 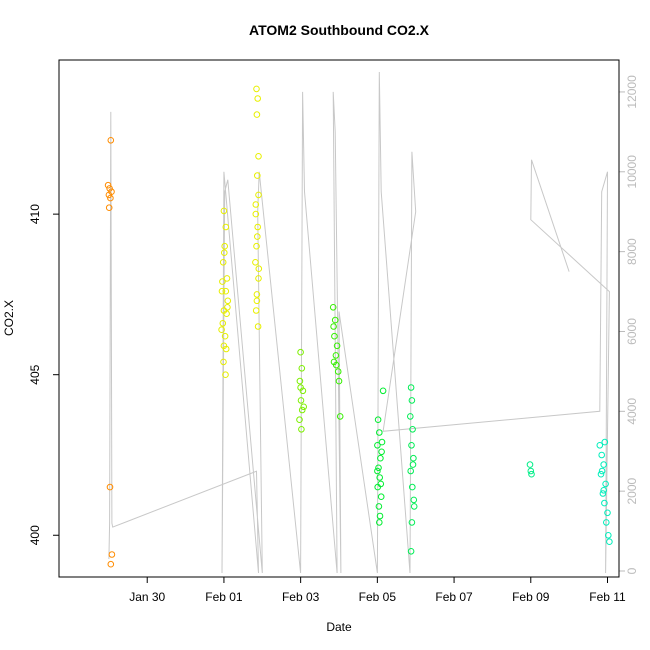 What do you see at coordinates (35, 214) in the screenshot?
I see `y-tick-label: 410` at bounding box center [35, 214].